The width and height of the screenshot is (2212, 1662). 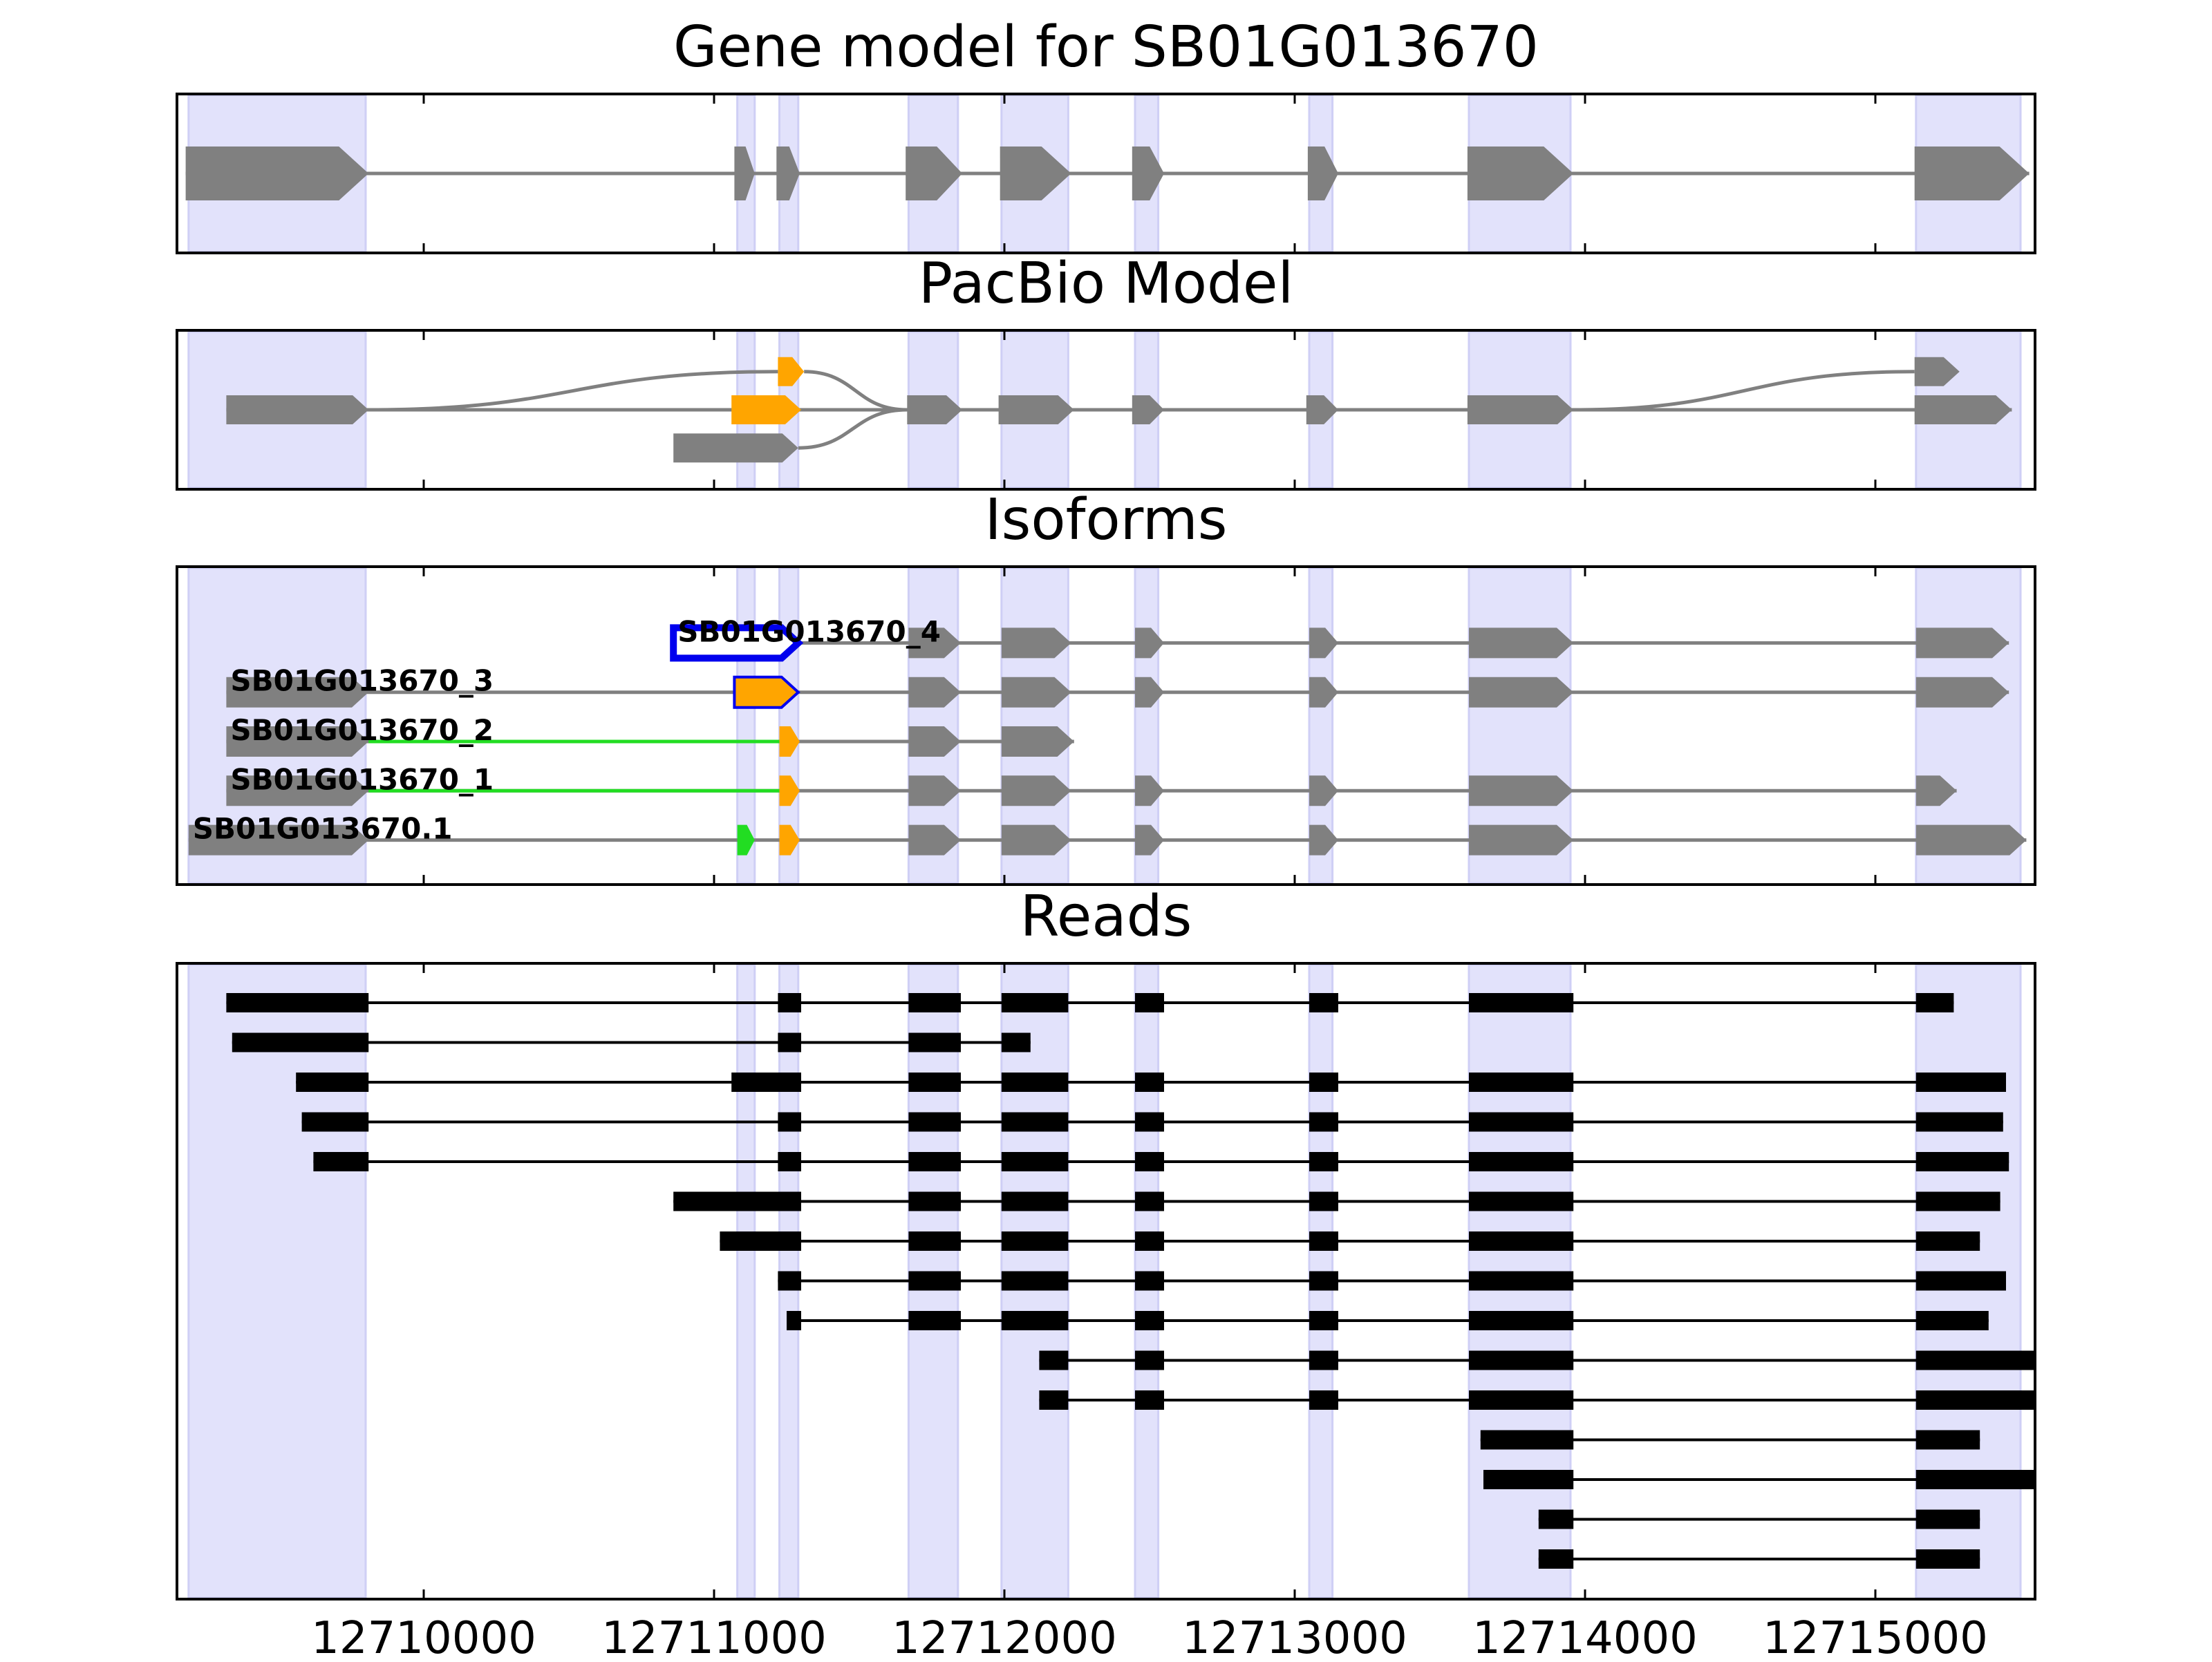 What do you see at coordinates (277, 1281) in the screenshot?
I see `exon-region-shade` at bounding box center [277, 1281].